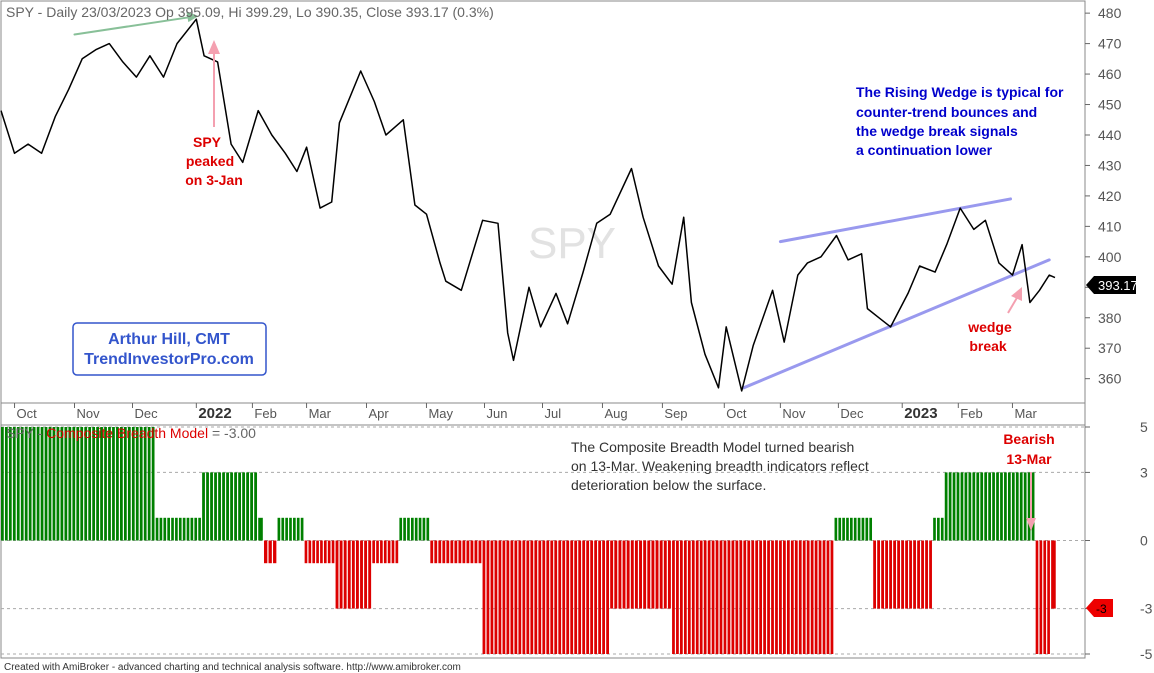  Describe the element at coordinates (169, 339) in the screenshot. I see `author-name: Arthur Hill, CMT` at that location.